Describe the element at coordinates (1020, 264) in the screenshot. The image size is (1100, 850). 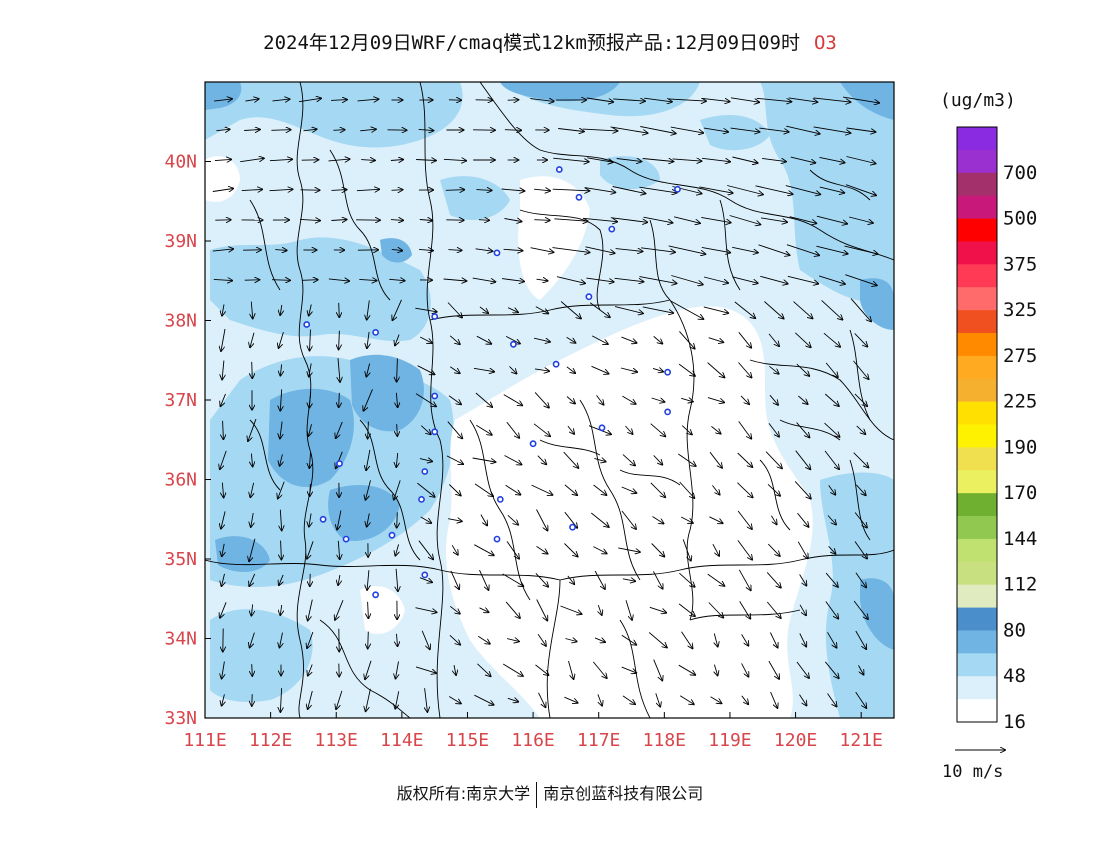
I see `legend-level-label: 375` at that location.